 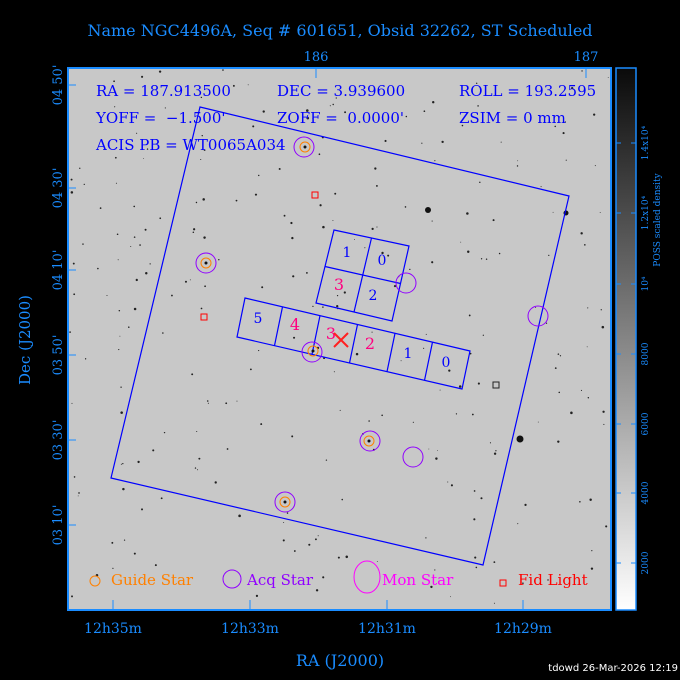 What do you see at coordinates (496, 385) in the screenshot?
I see `black-square-marker` at bounding box center [496, 385].